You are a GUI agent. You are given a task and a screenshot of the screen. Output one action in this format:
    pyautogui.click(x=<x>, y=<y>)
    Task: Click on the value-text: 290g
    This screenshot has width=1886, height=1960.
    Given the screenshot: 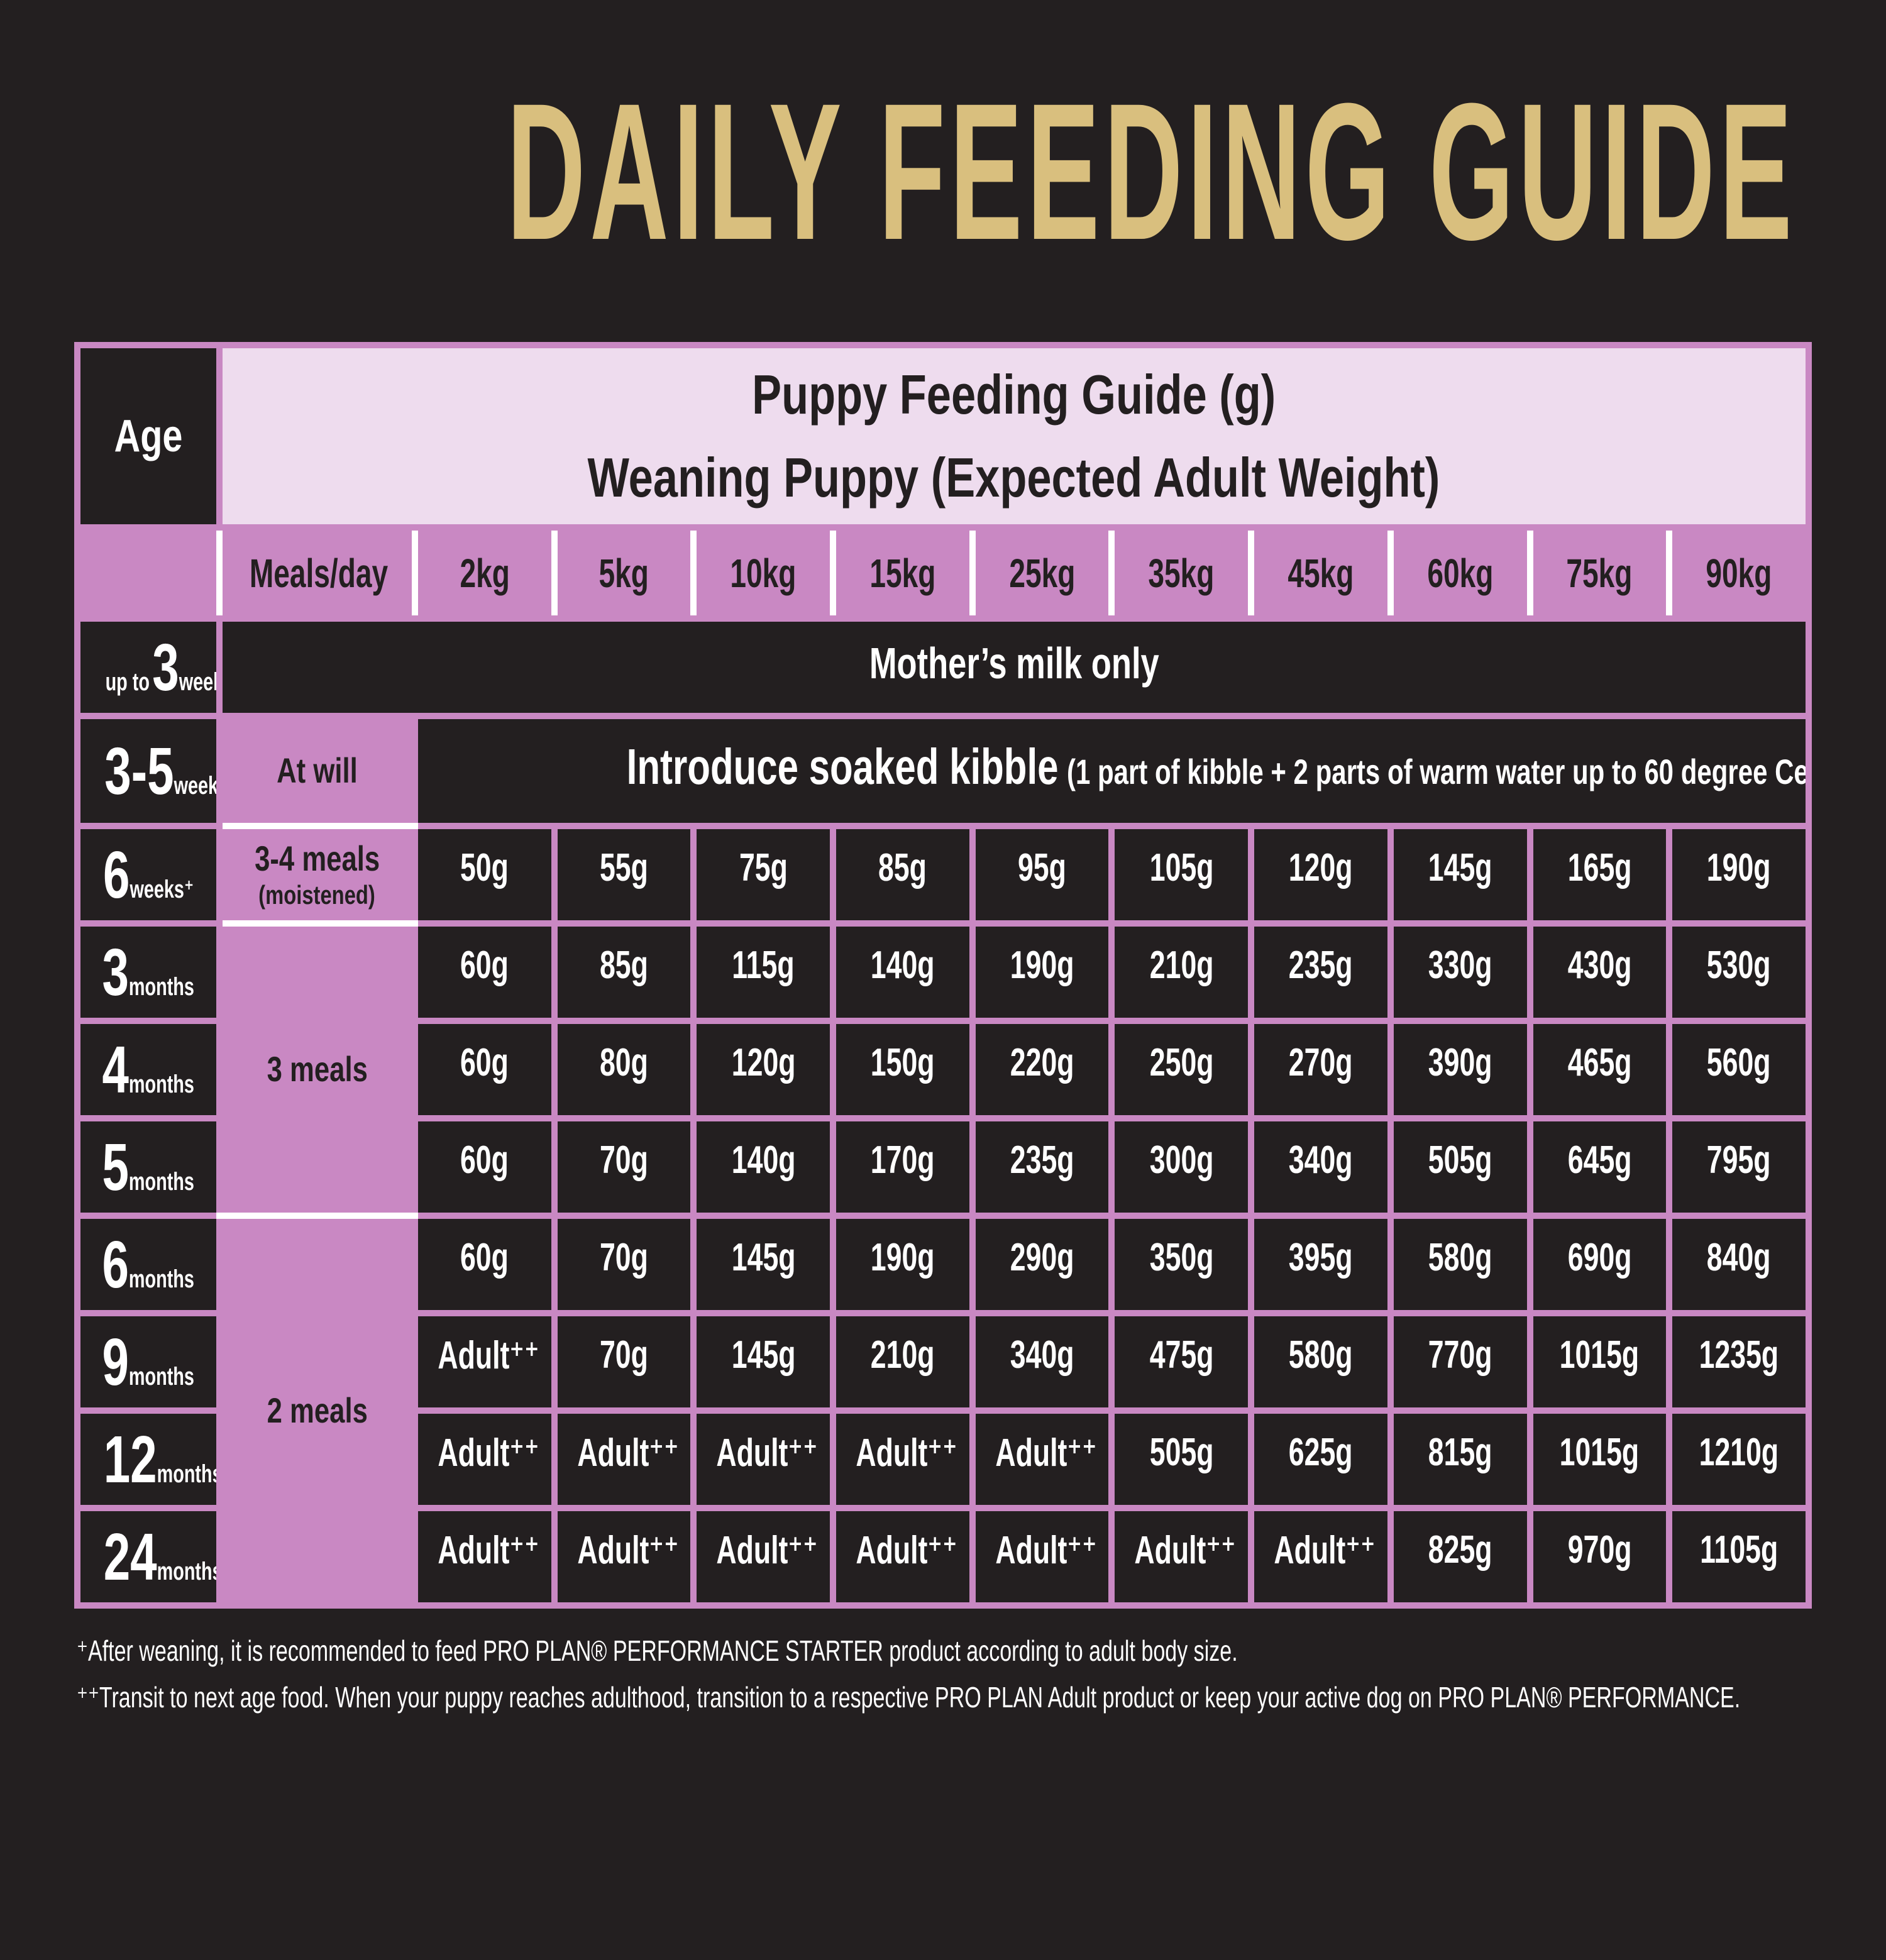 What is the action you would take?
    pyautogui.click(x=1042, y=1257)
    